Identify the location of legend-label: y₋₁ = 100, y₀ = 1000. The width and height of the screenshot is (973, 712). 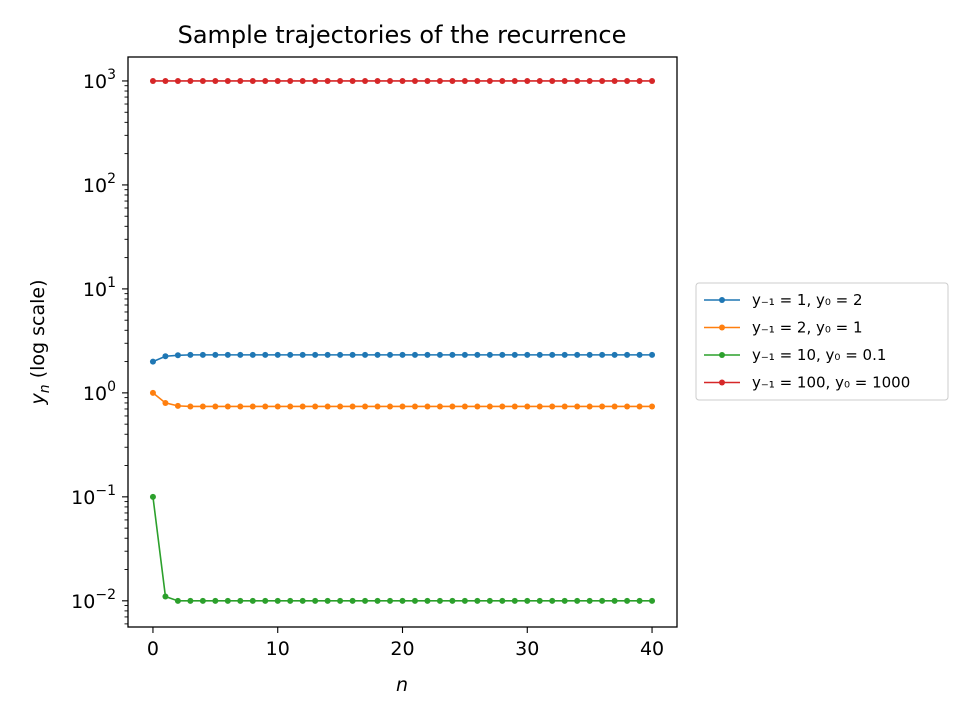
(831, 383).